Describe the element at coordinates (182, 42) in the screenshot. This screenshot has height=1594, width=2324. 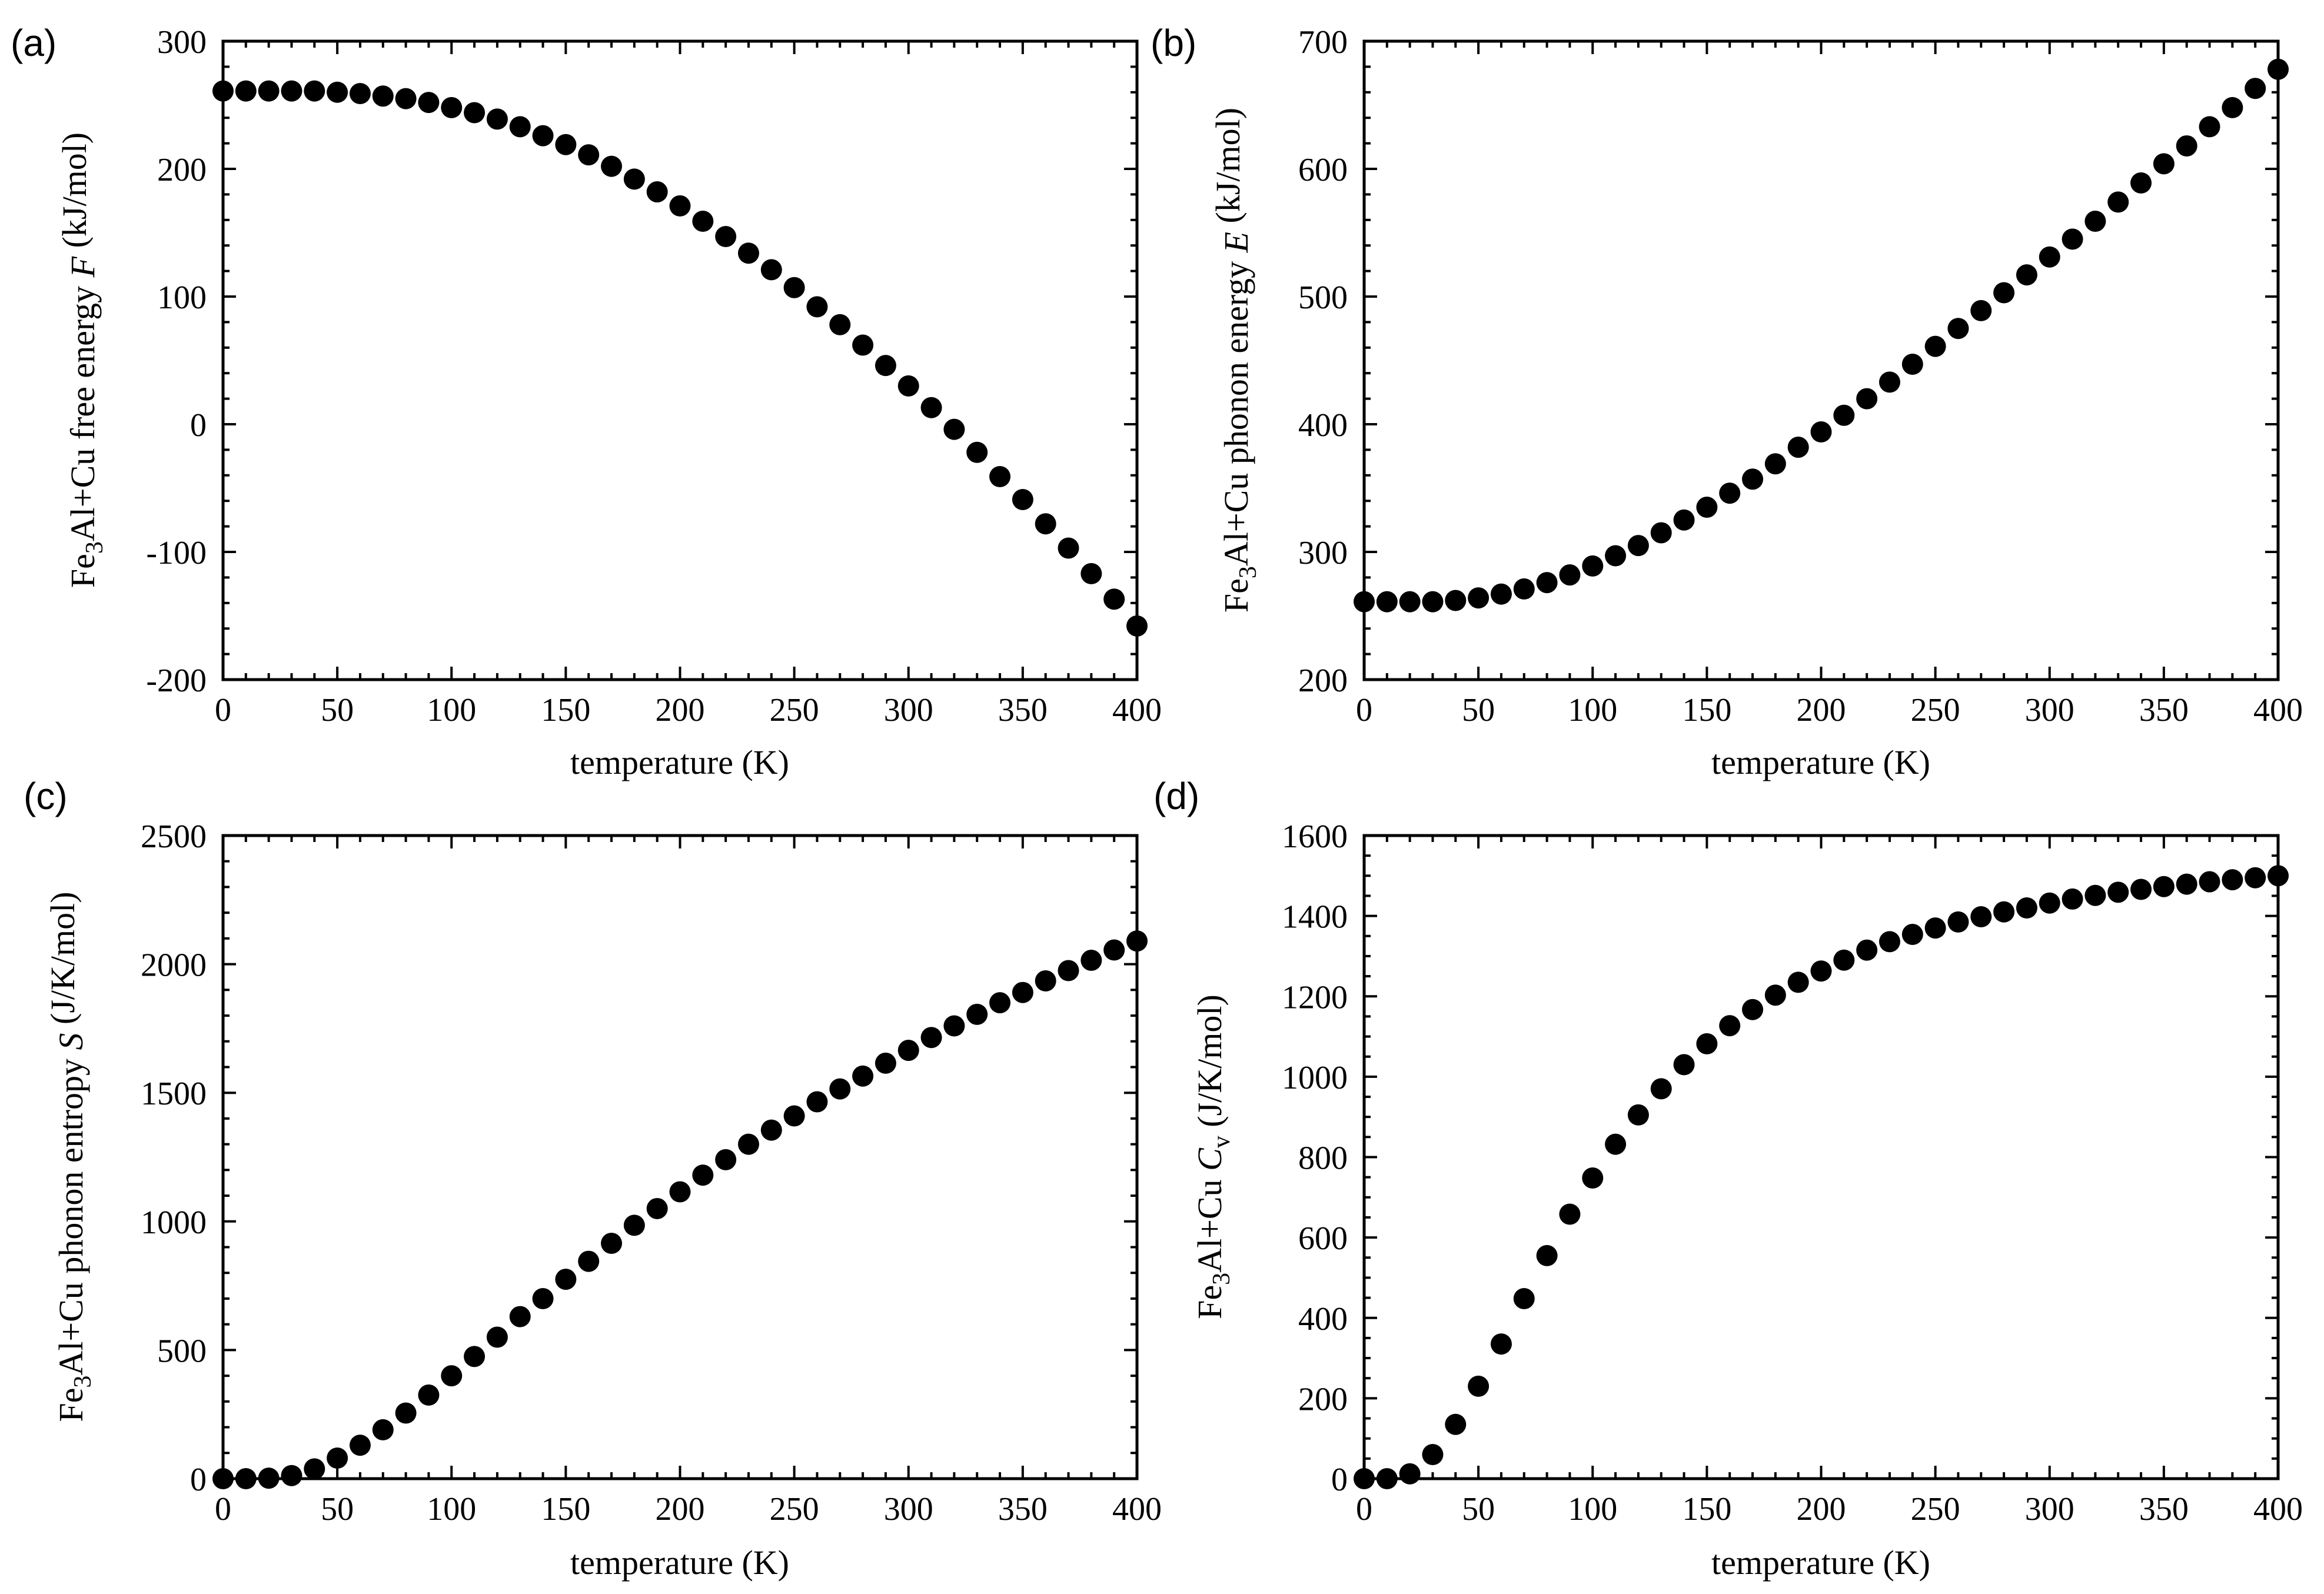
I see `y-tick-label: 300` at that location.